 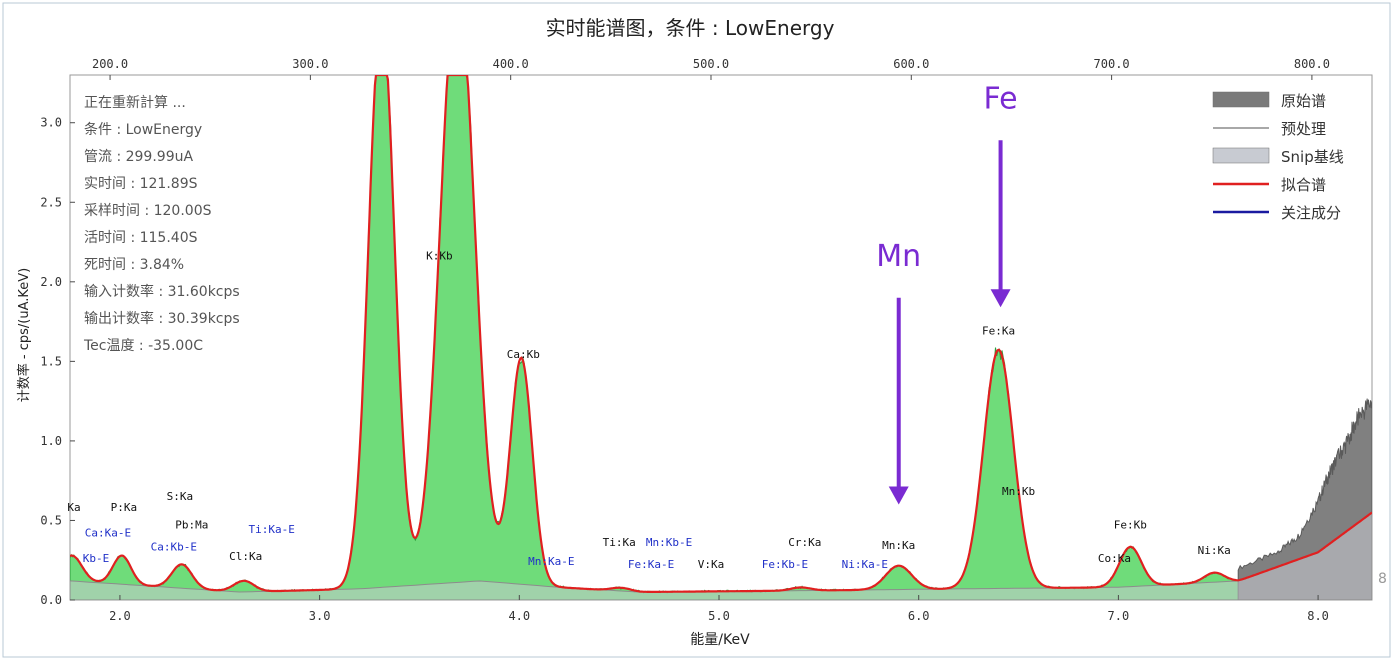 I want to click on top-tick-label: 500.0, so click(x=711, y=64).